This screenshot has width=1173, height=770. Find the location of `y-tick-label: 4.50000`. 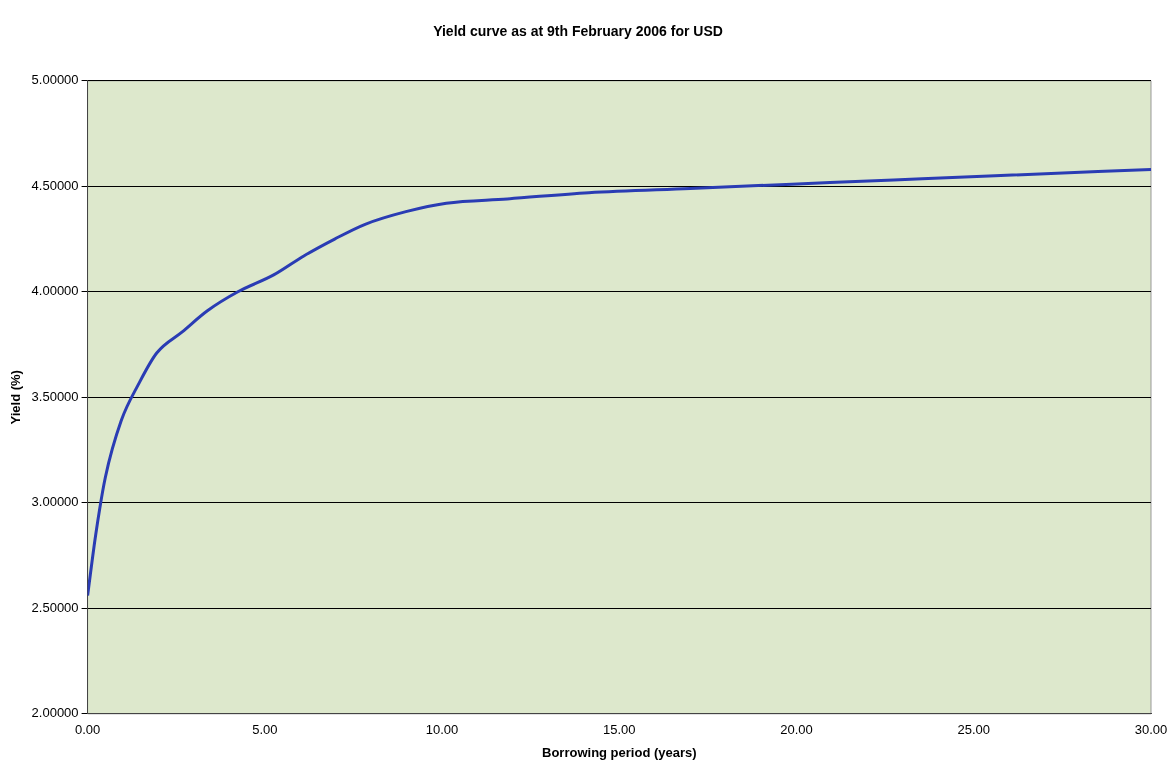

y-tick-label: 4.50000 is located at coordinates (55, 185).